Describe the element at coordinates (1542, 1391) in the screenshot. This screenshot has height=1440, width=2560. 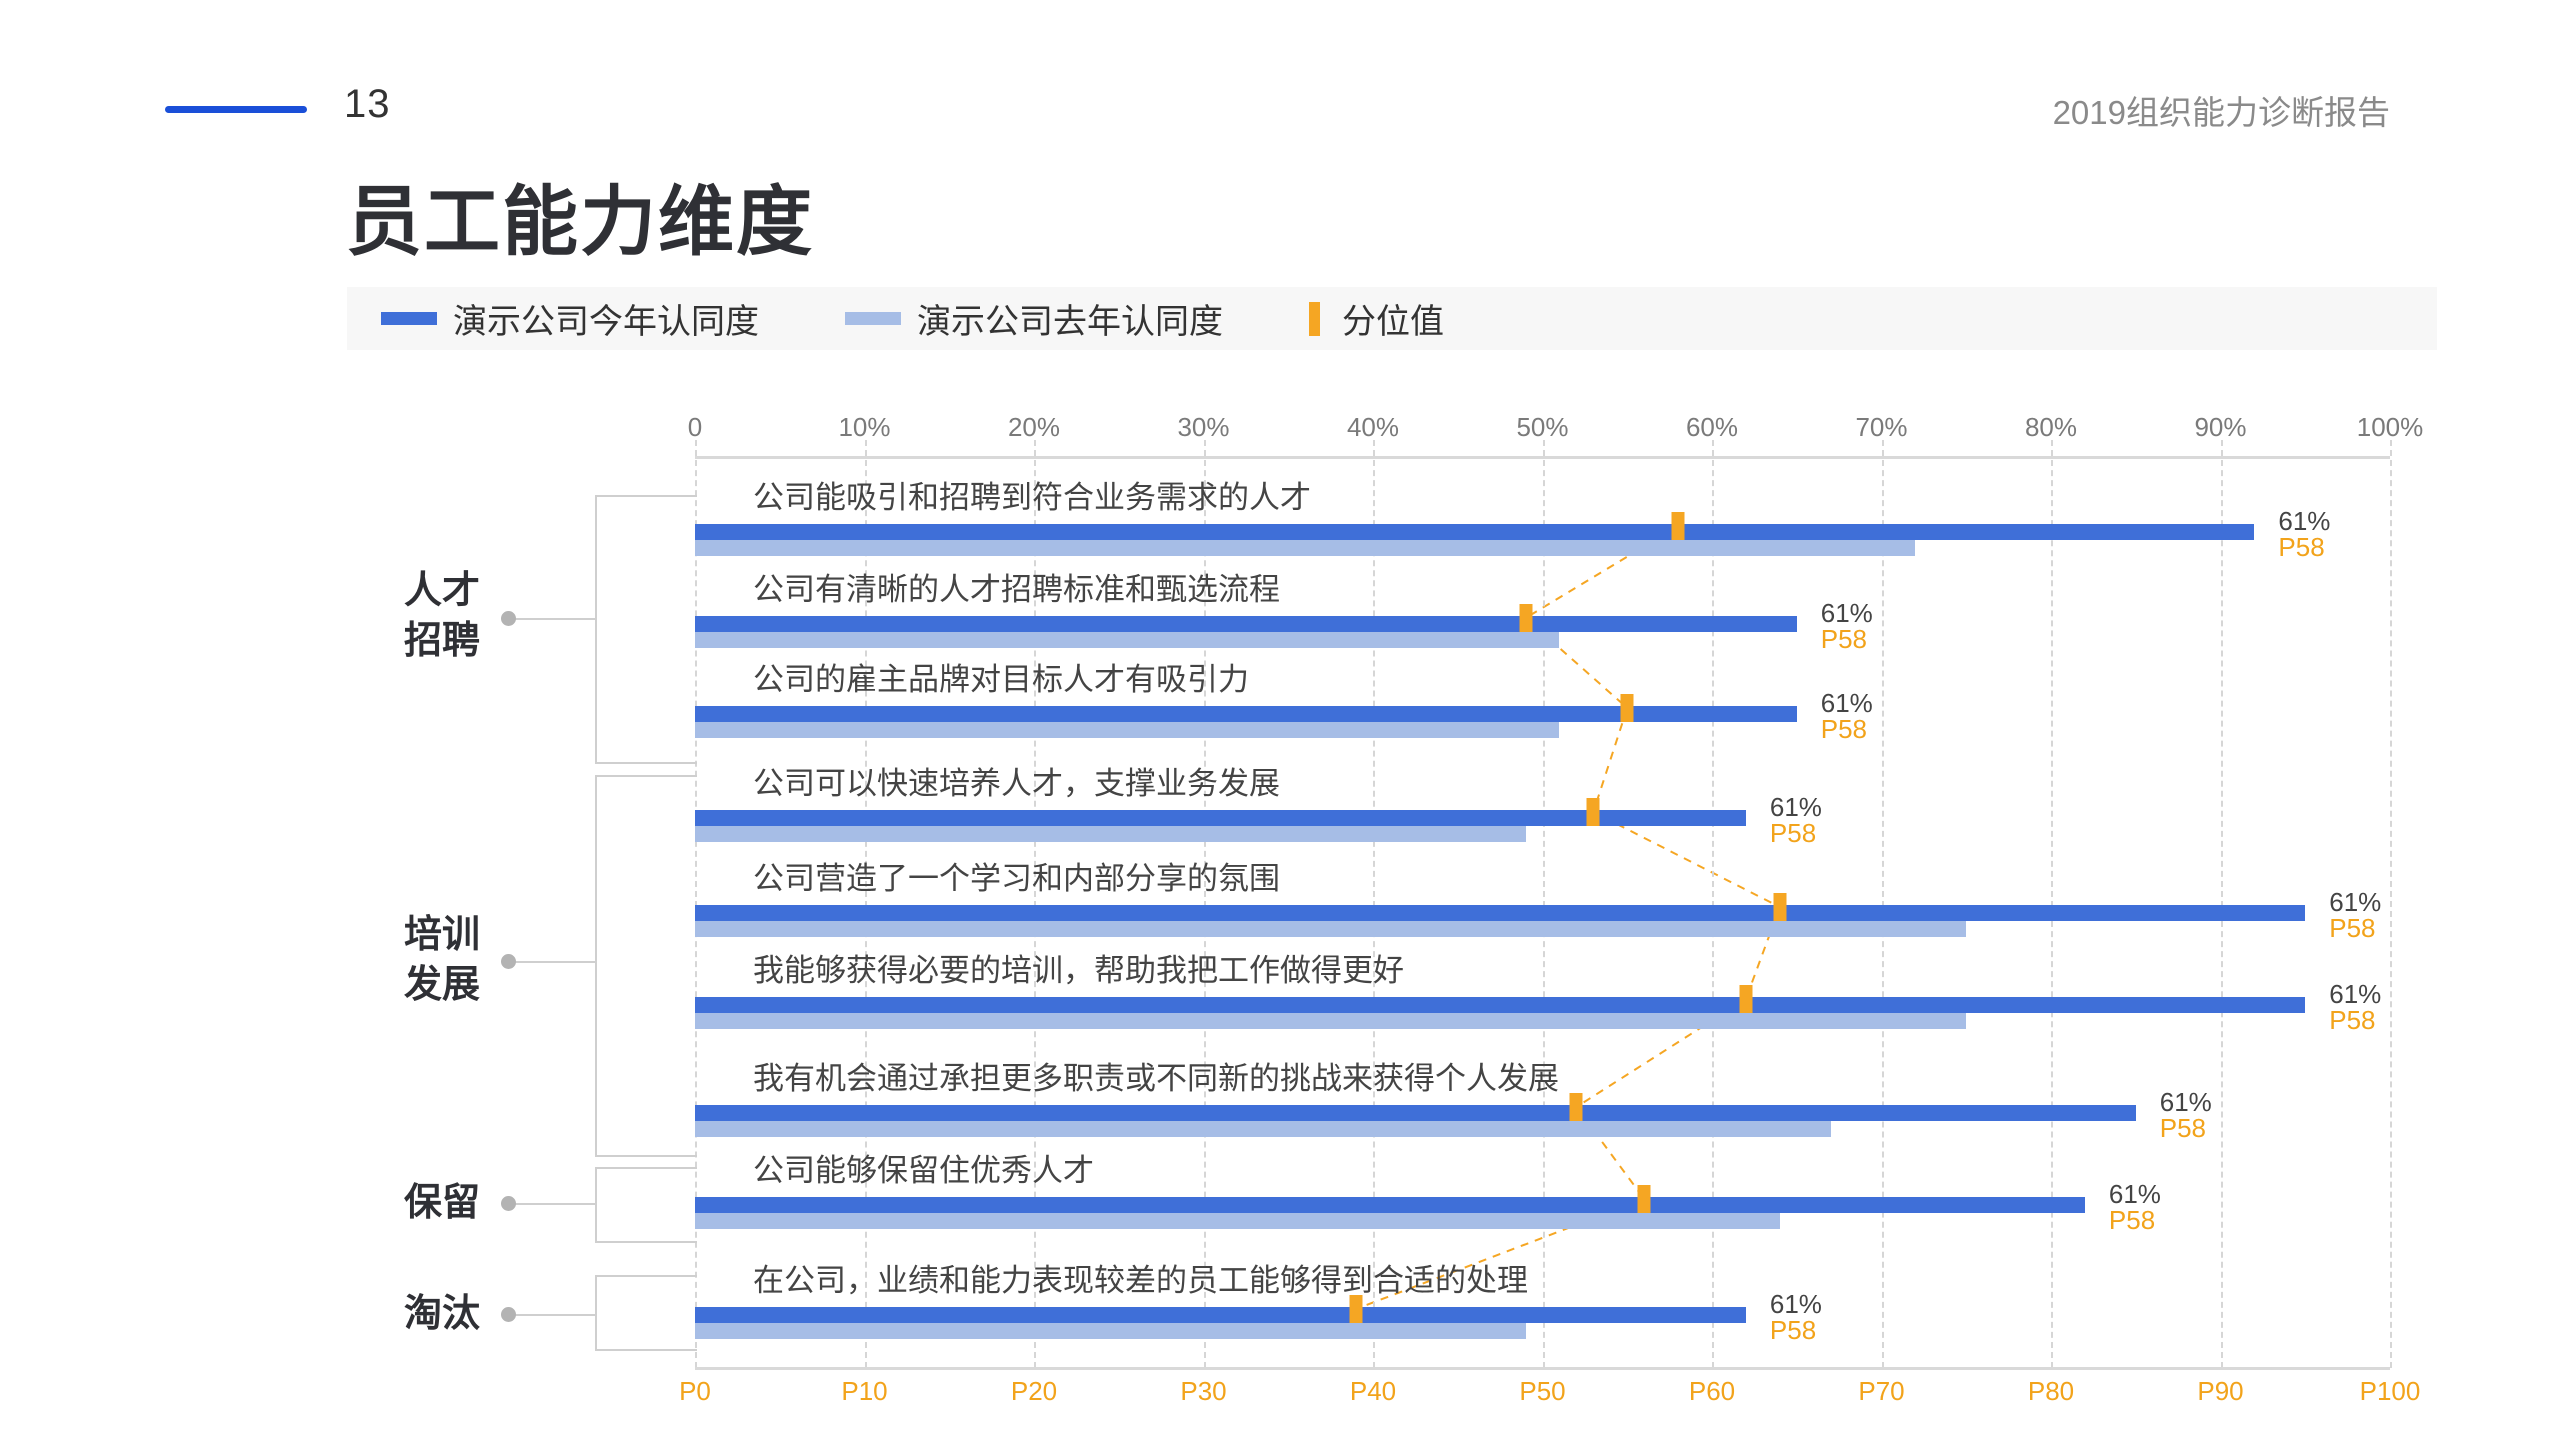
I see `bottom-axis-tick: P50` at that location.